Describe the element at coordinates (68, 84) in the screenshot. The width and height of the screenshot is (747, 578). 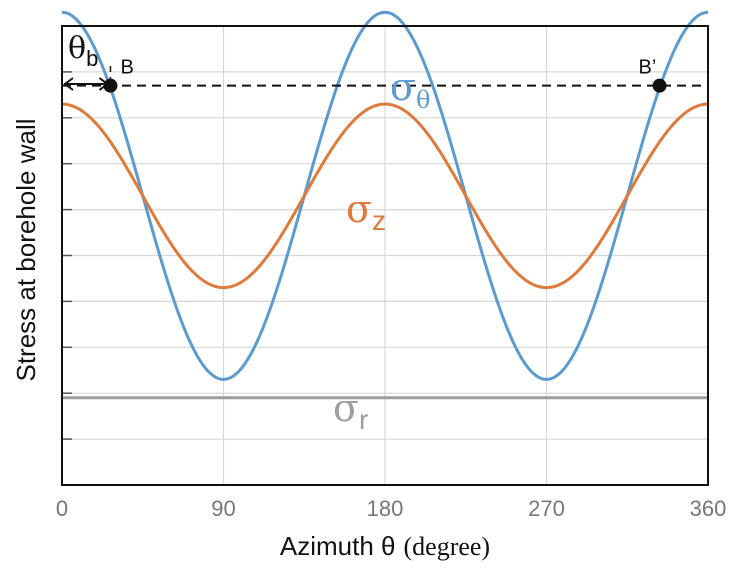
I see `arrowhead-left-icon` at that location.